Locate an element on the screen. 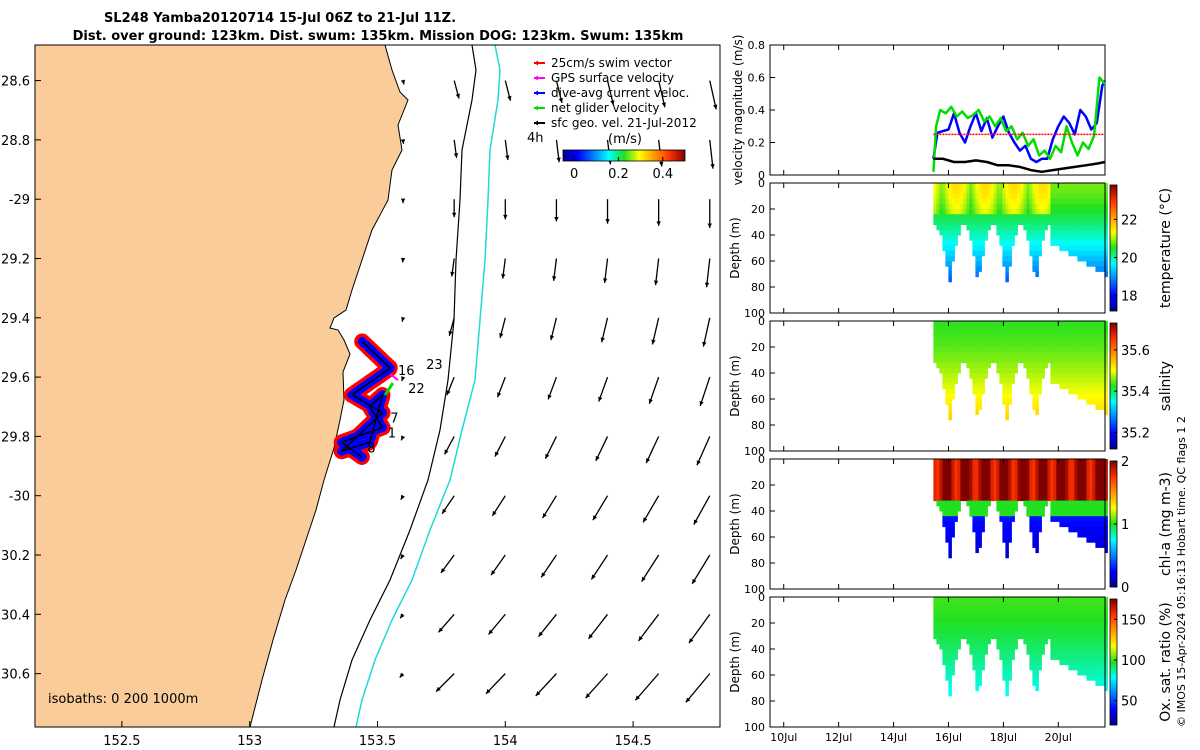 Image resolution: width=1200 pixels, height=750 pixels. depth-tick-label: 80 is located at coordinates (758, 701).